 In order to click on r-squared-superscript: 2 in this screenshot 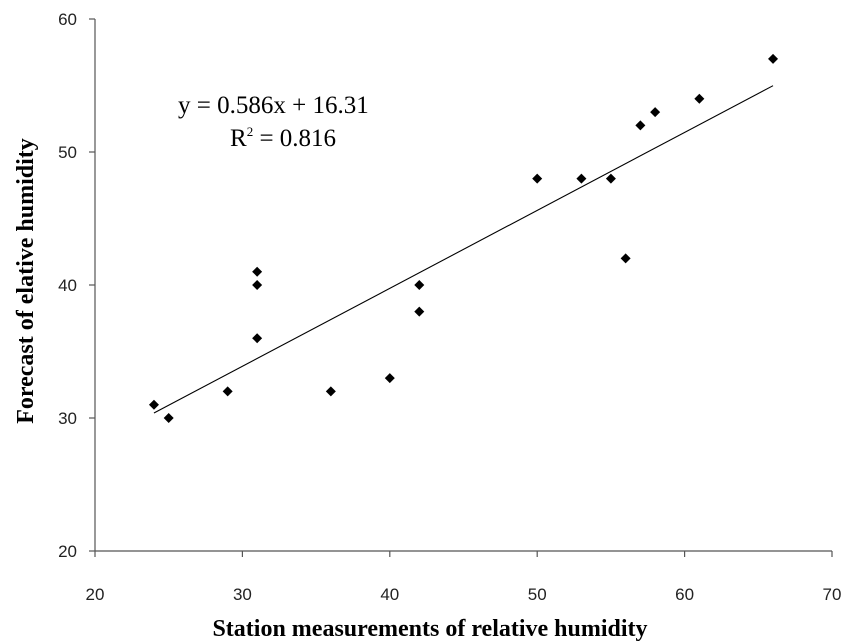, I will do `click(250, 131)`.